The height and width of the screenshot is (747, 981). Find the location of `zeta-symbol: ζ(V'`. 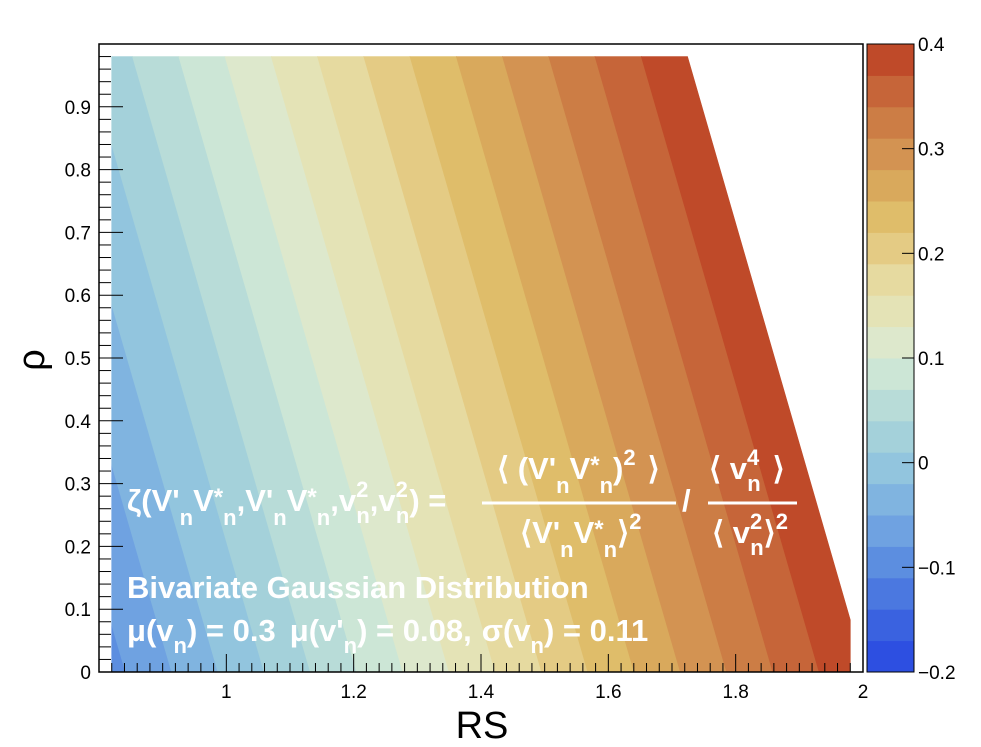

zeta-symbol: ζ(V' is located at coordinates (153, 500).